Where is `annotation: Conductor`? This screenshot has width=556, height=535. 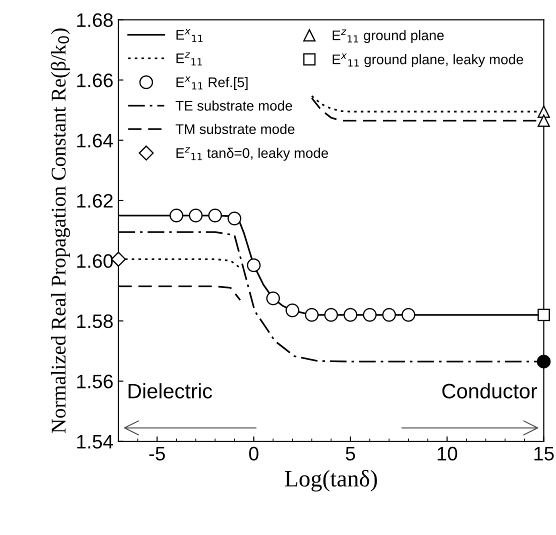
annotation: Conductor is located at coordinates (490, 390).